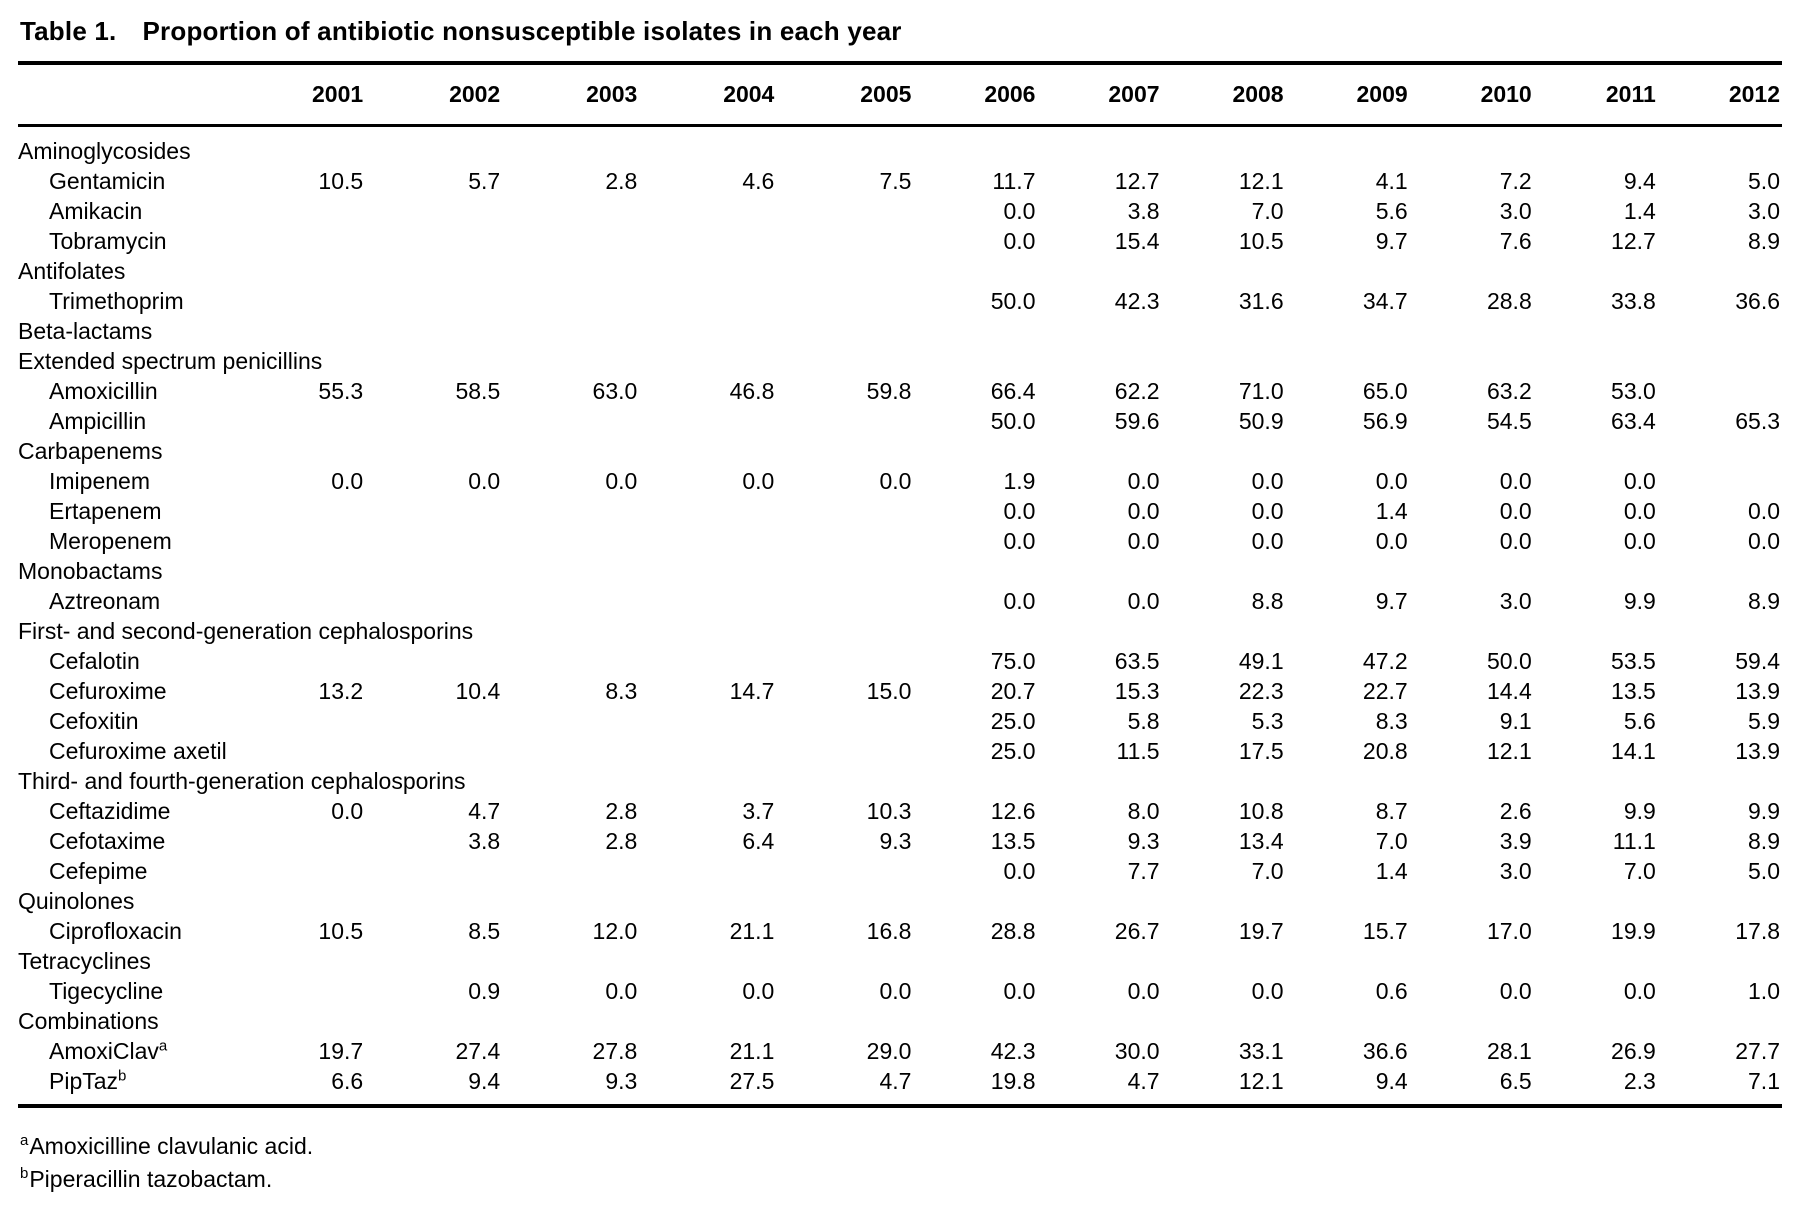 This screenshot has width=1800, height=1221. What do you see at coordinates (752, 1051) in the screenshot?
I see `value-cell: 21.1` at bounding box center [752, 1051].